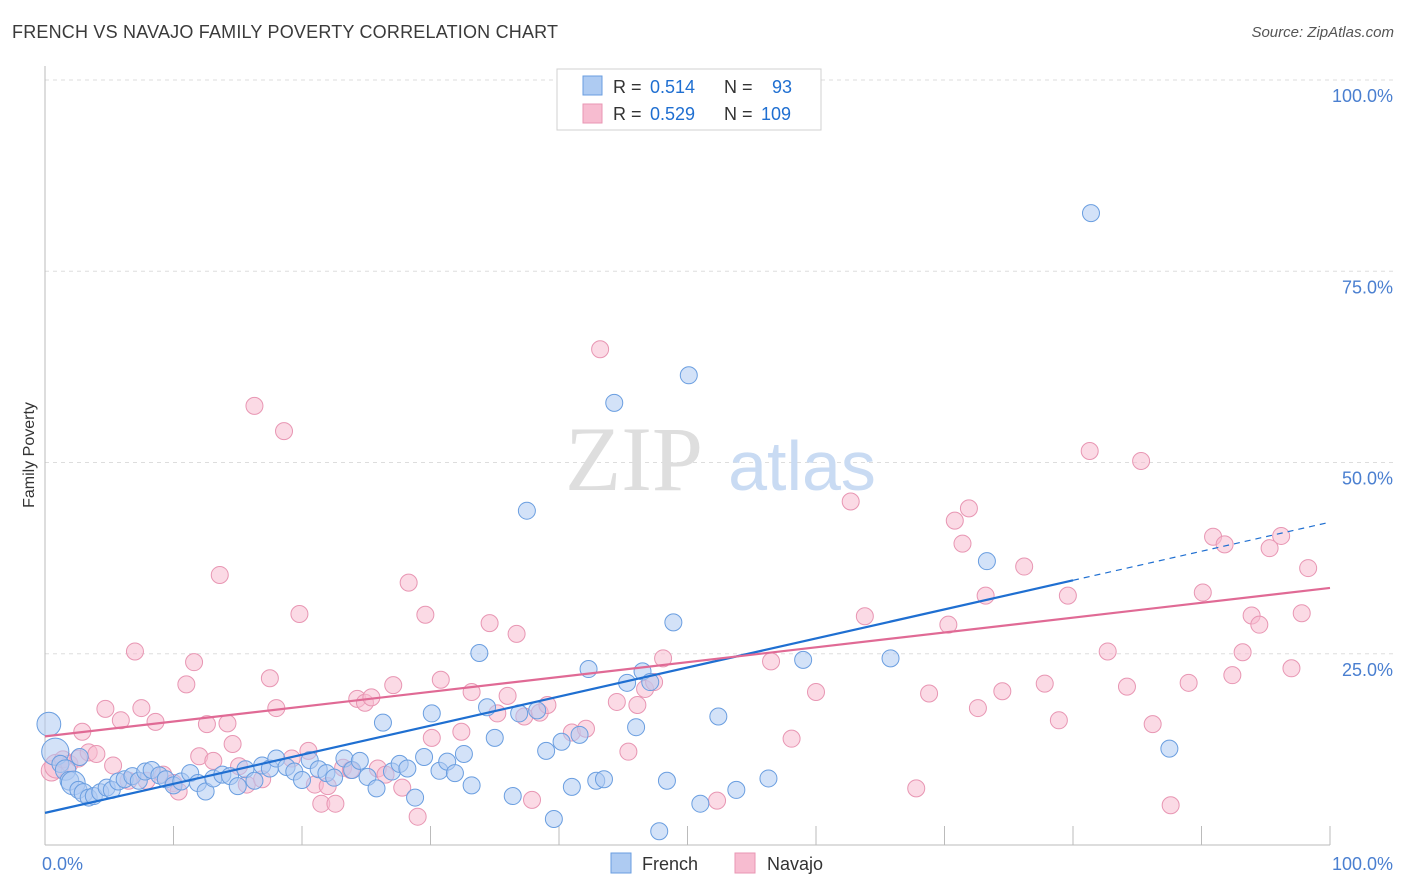  What do you see at coordinates (1362, 96) in the screenshot?
I see `y-tick-label: 100.0%` at bounding box center [1362, 96].